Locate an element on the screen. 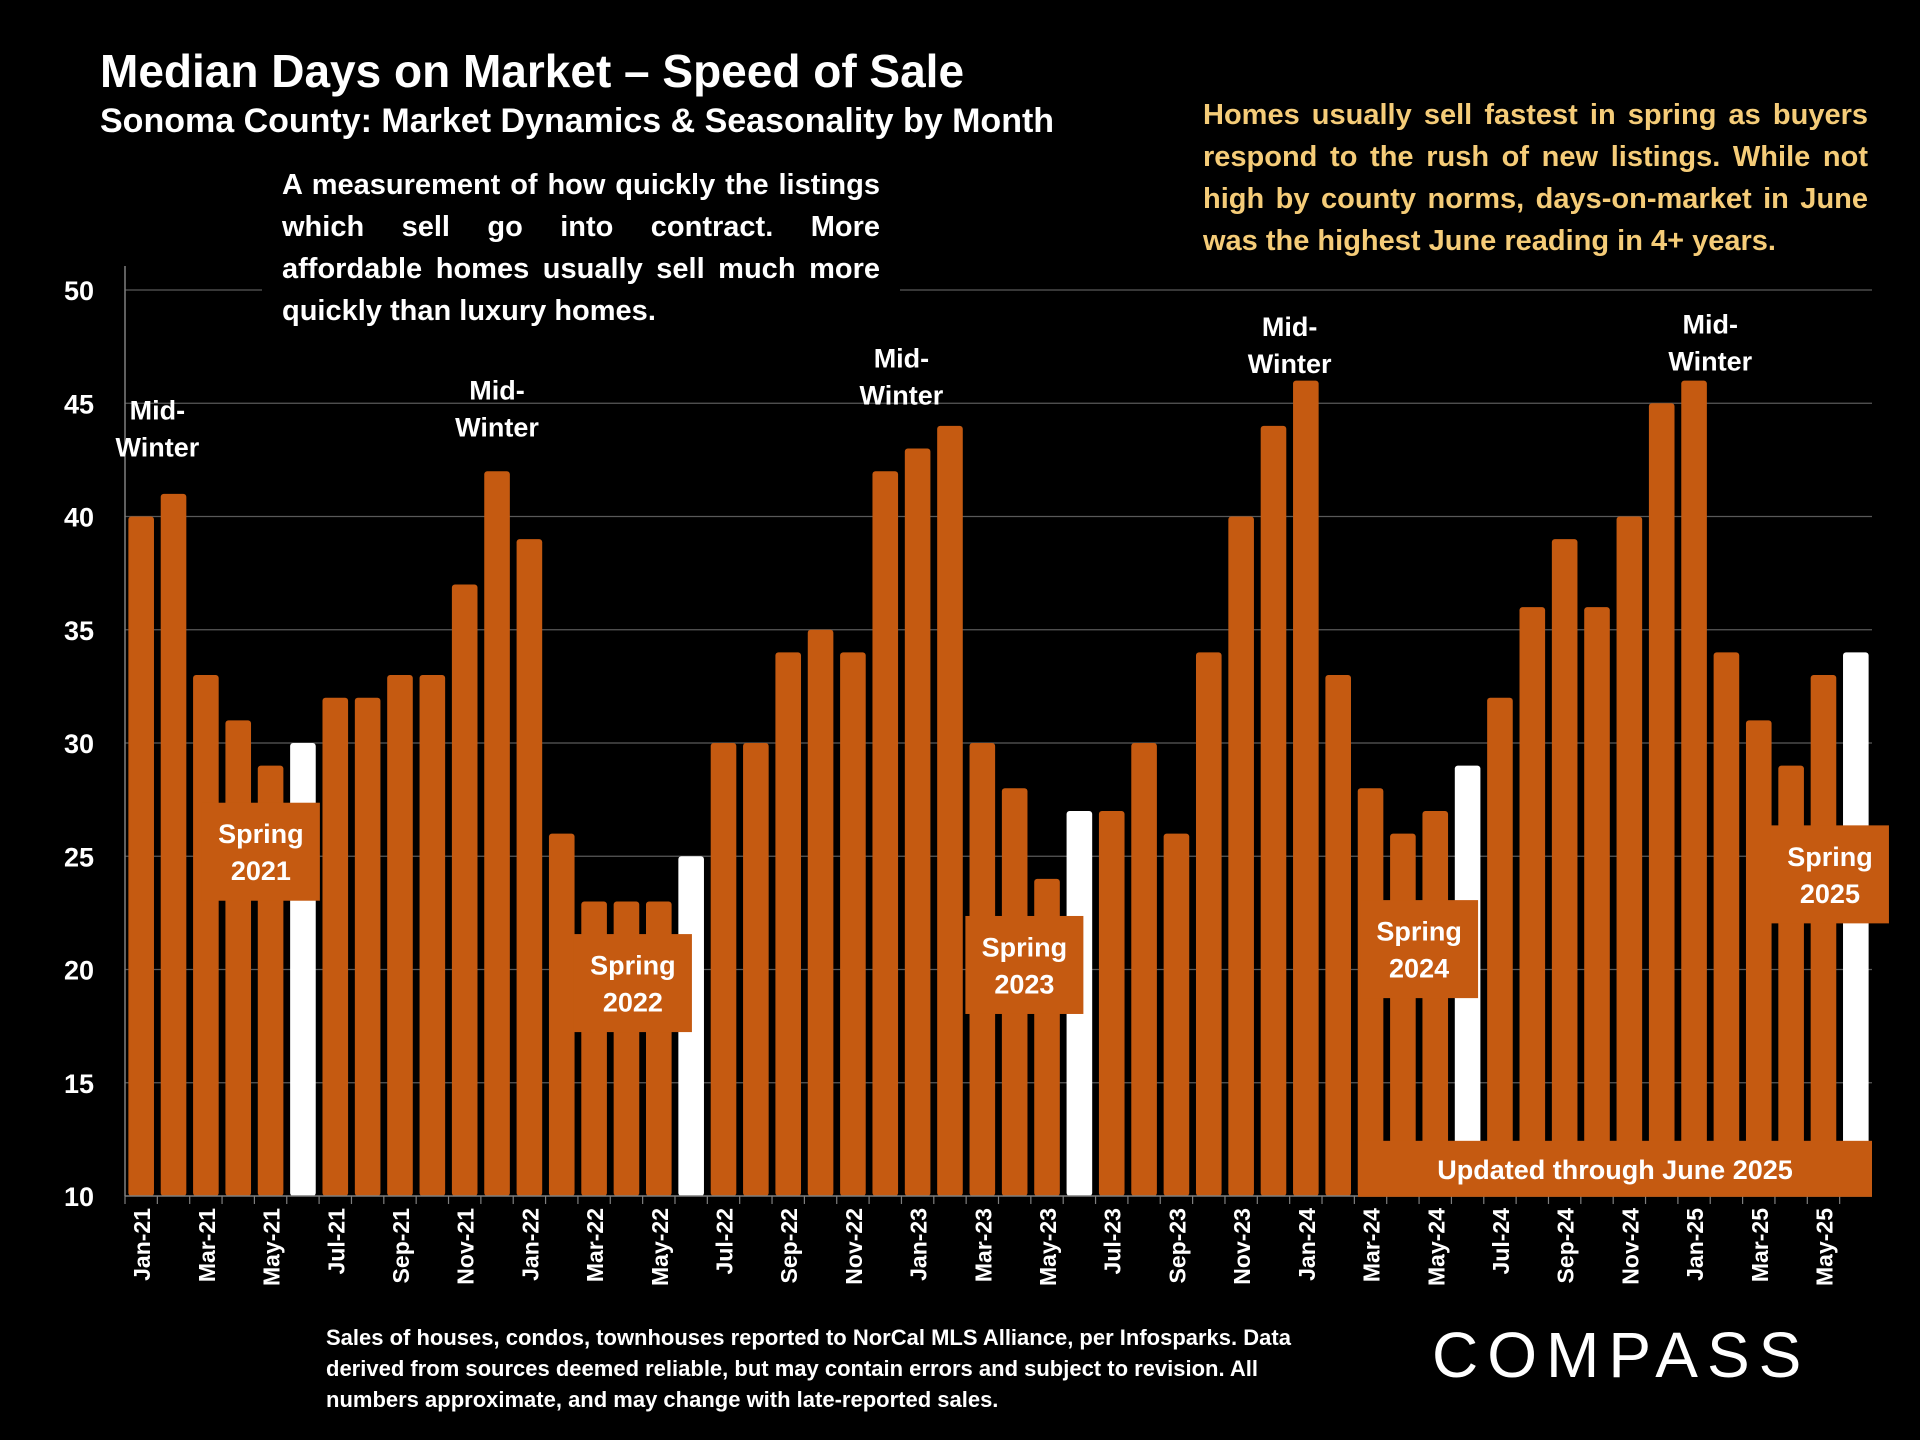 This screenshot has height=1440, width=1920. x-tick-label: Nov-23 is located at coordinates (1242, 1246).